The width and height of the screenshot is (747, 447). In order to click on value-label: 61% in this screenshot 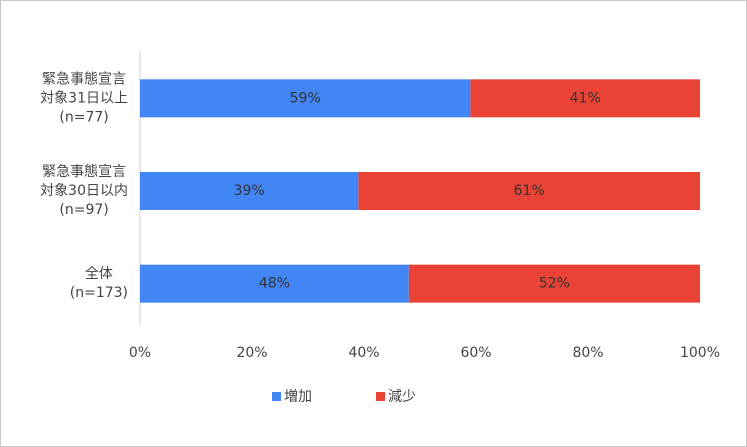, I will do `click(529, 191)`.